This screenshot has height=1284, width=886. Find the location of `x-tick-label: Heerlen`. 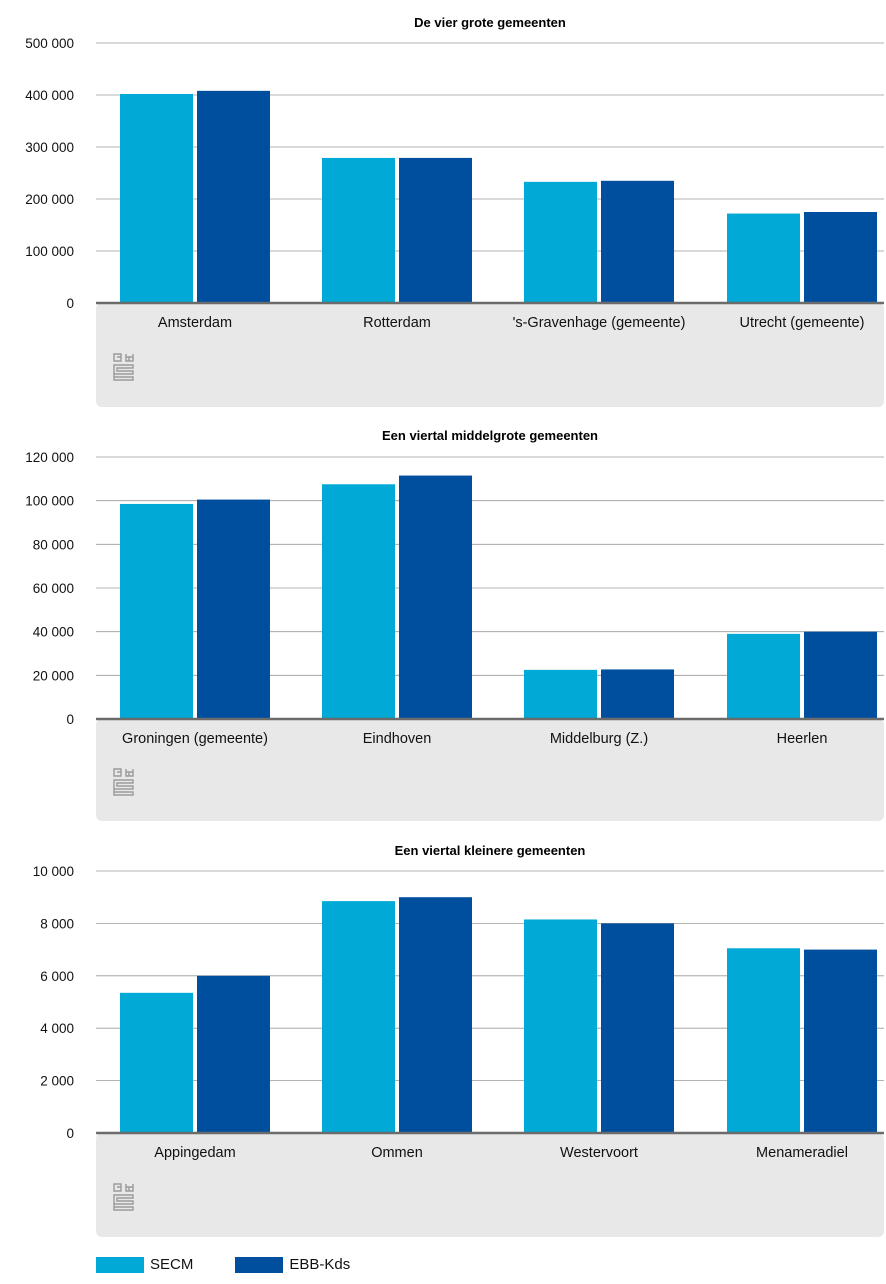

x-tick-label: Heerlen is located at coordinates (802, 739).